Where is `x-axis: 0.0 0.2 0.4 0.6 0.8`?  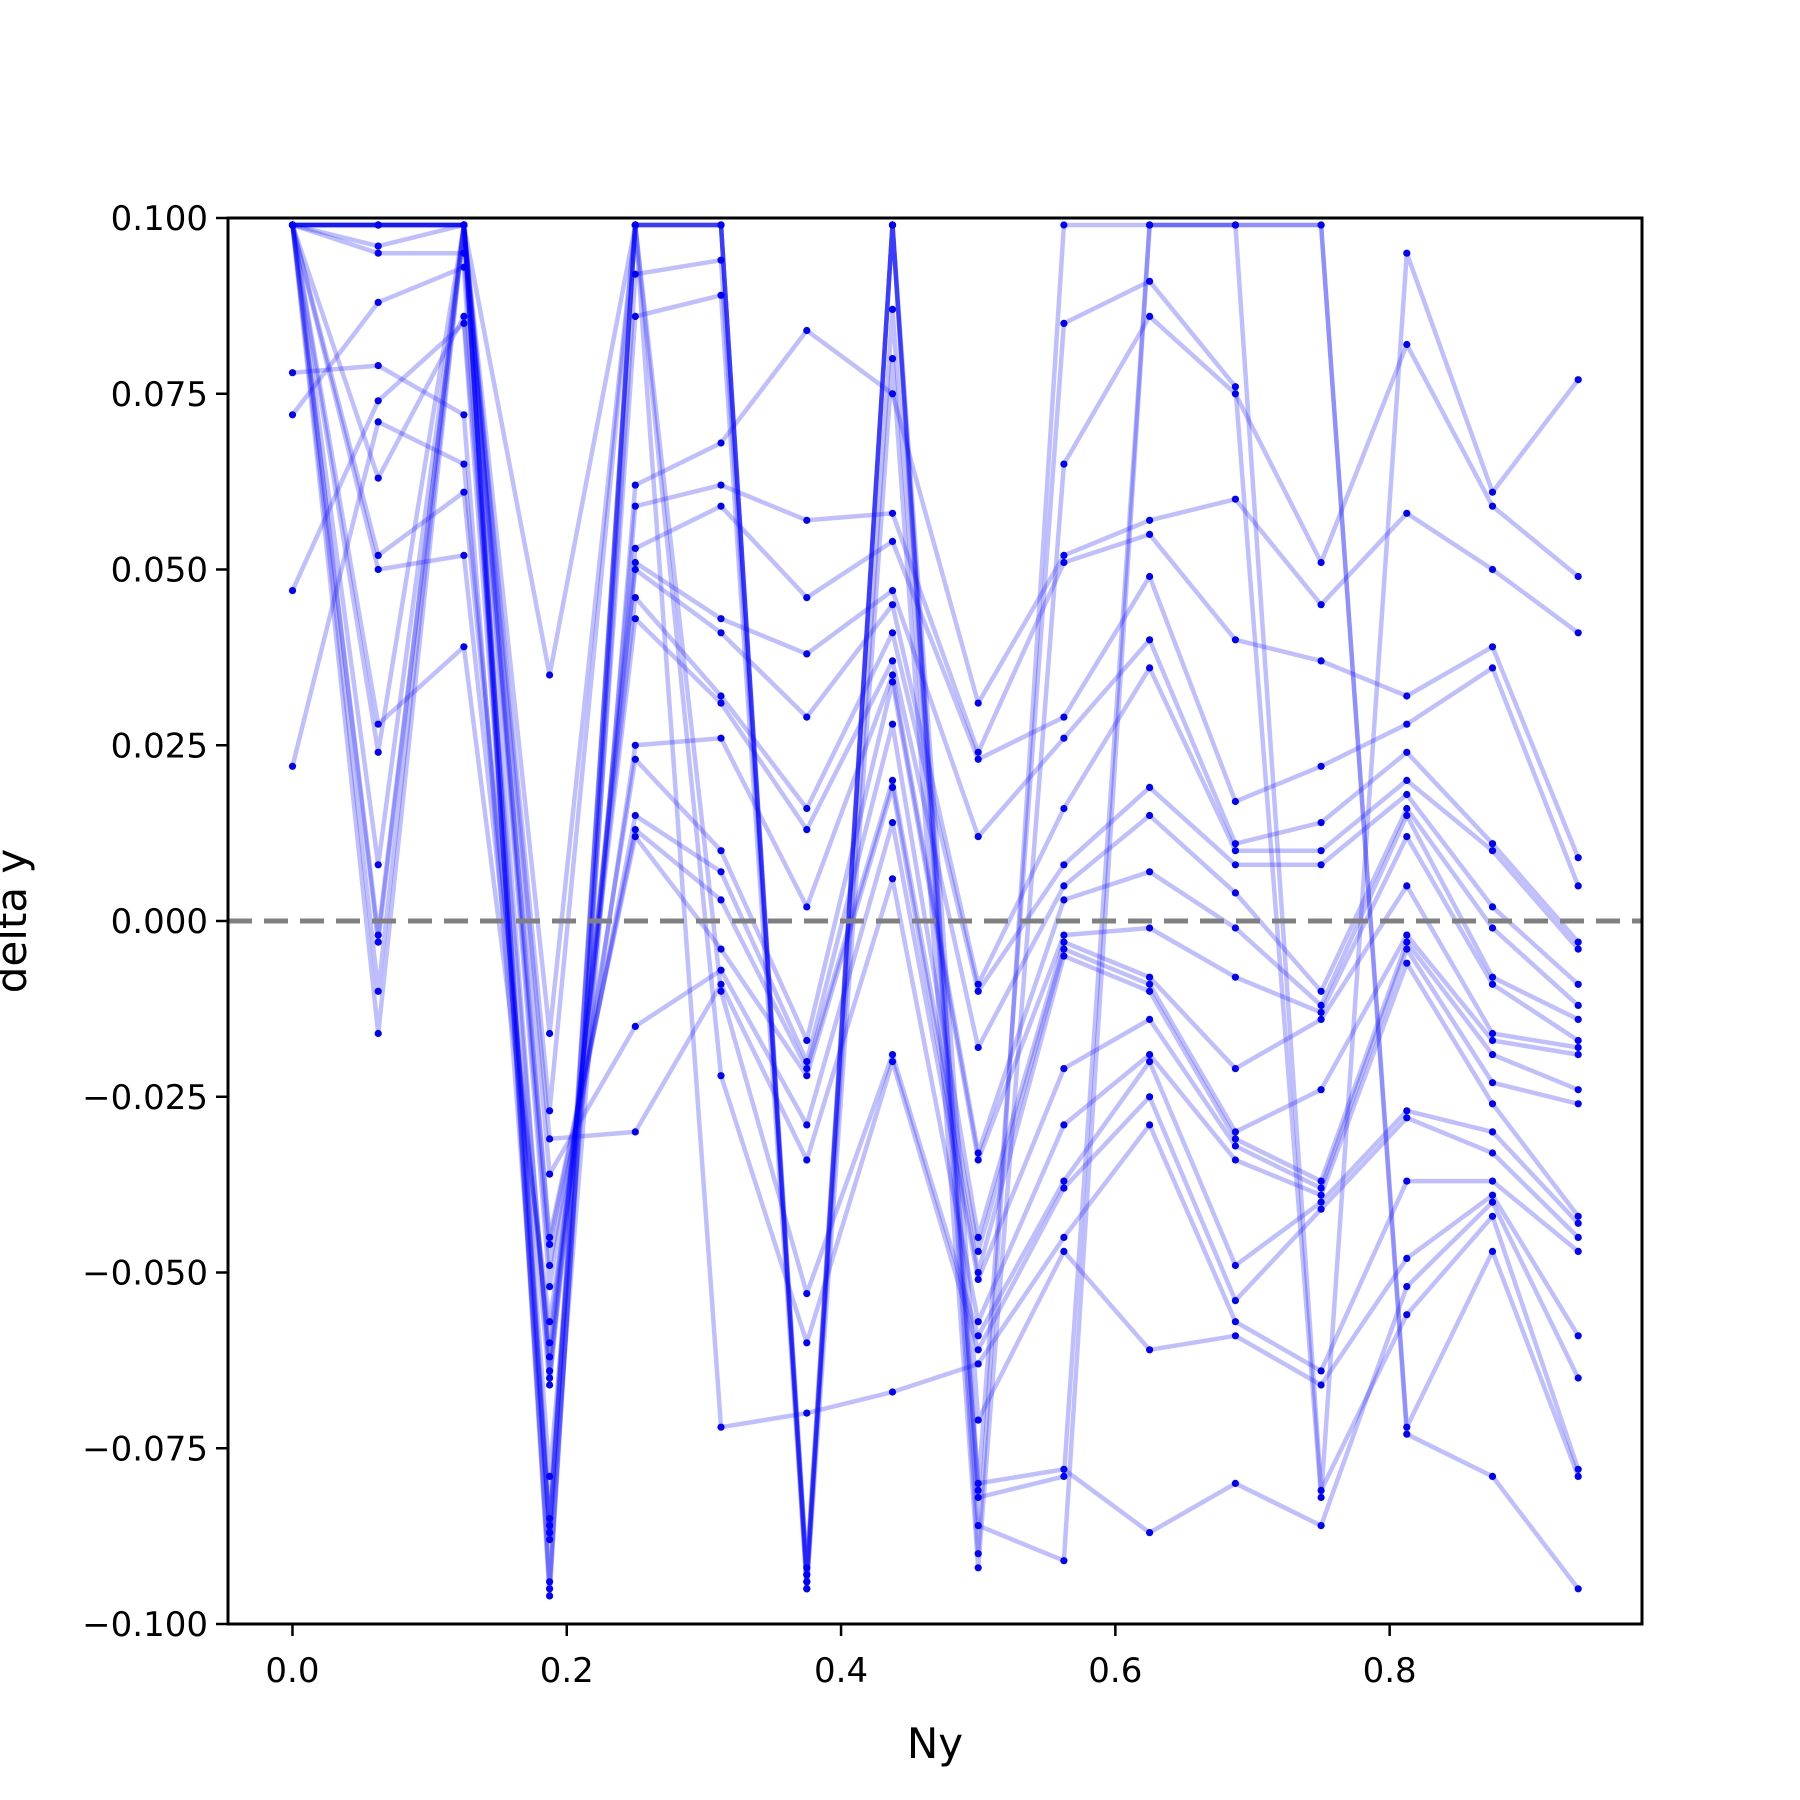
x-axis: 0.0 0.2 0.4 0.6 0.8 is located at coordinates (841, 1657).